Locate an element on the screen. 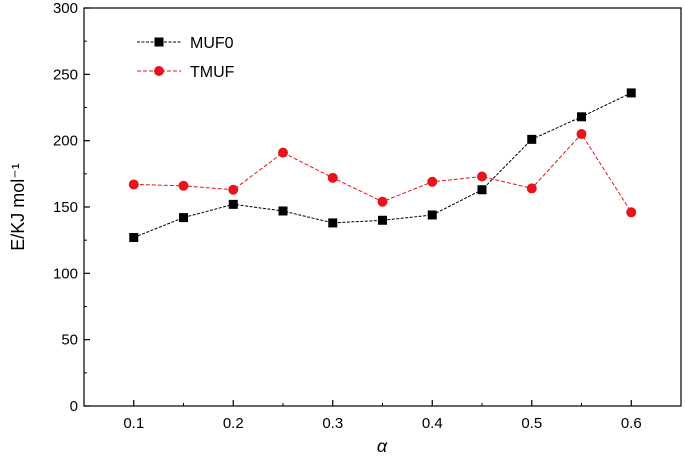 The width and height of the screenshot is (685, 461). x-axis-label: α is located at coordinates (382, 446).